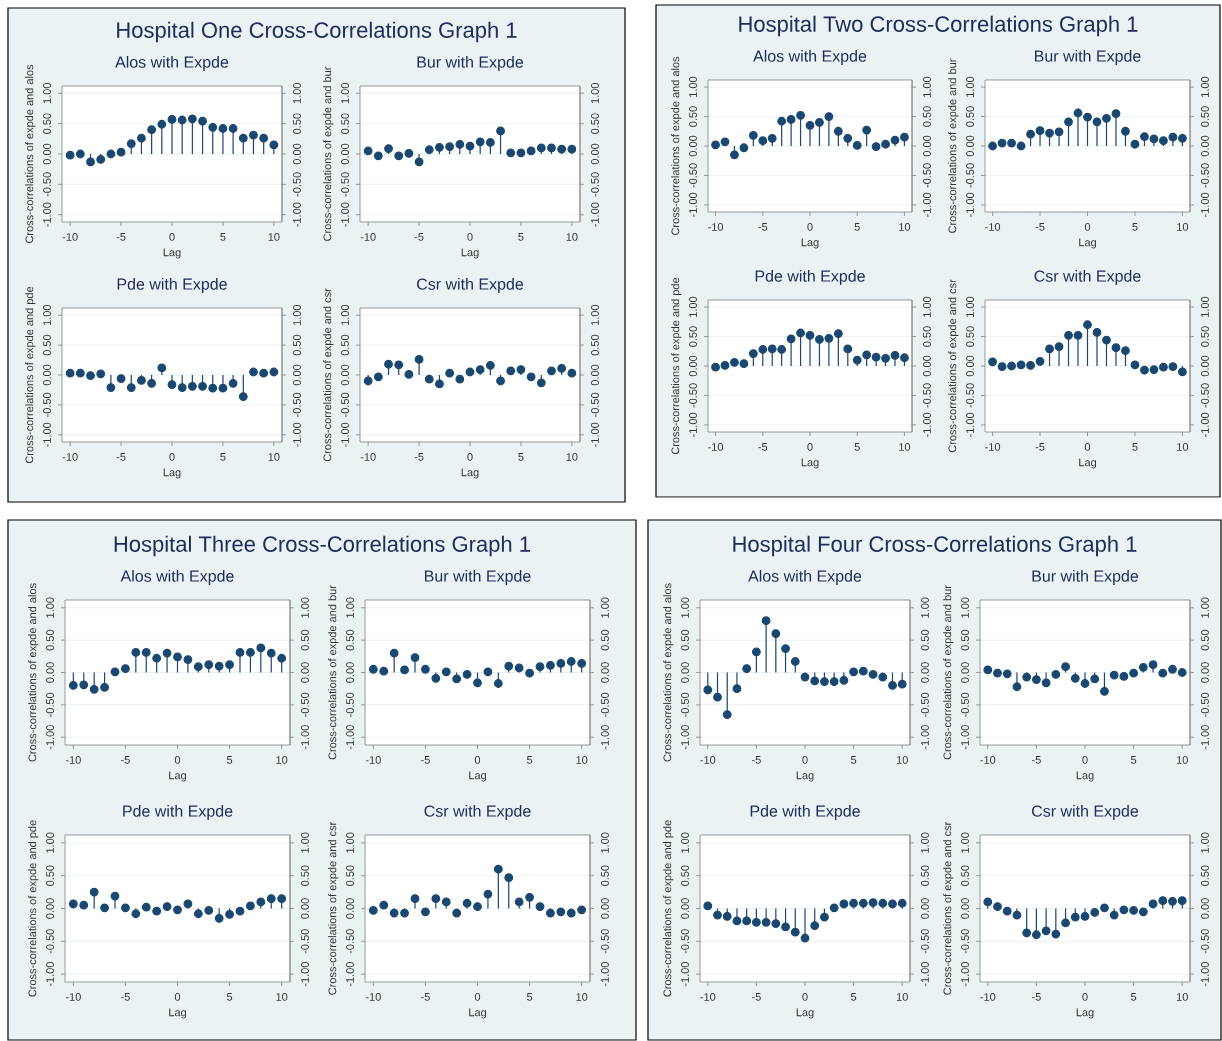 This screenshot has height=1041, width=1222. I want to click on text: Hospital One Cross-Correlations Graph 1, so click(317, 32).